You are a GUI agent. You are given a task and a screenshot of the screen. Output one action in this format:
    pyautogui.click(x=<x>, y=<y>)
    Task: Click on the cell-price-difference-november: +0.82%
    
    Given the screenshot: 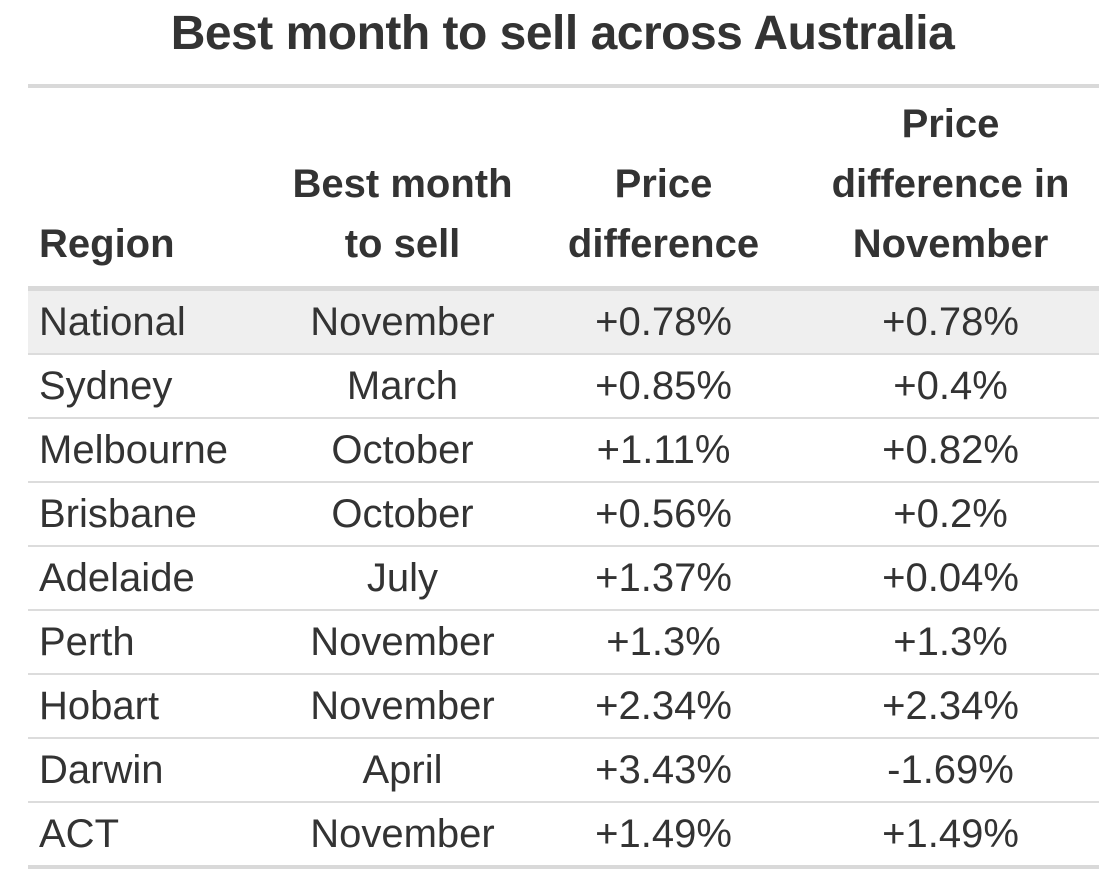 What is the action you would take?
    pyautogui.click(x=950, y=450)
    